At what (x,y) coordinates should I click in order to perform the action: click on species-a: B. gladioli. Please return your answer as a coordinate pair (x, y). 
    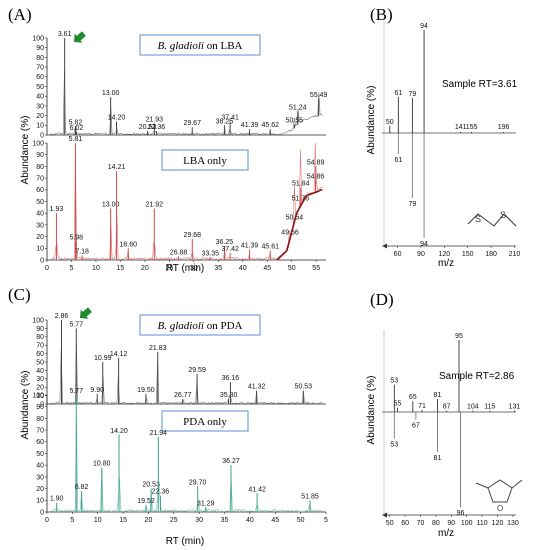
    Looking at the image, I should click on (181, 46).